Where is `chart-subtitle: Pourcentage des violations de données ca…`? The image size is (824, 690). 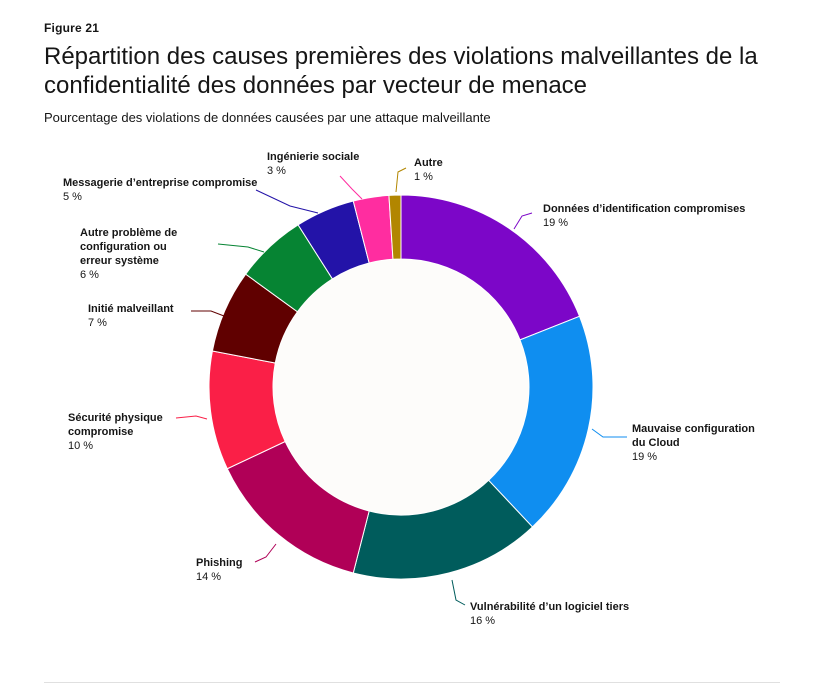
chart-subtitle: Pourcentage des violations de données ca… is located at coordinates (267, 117).